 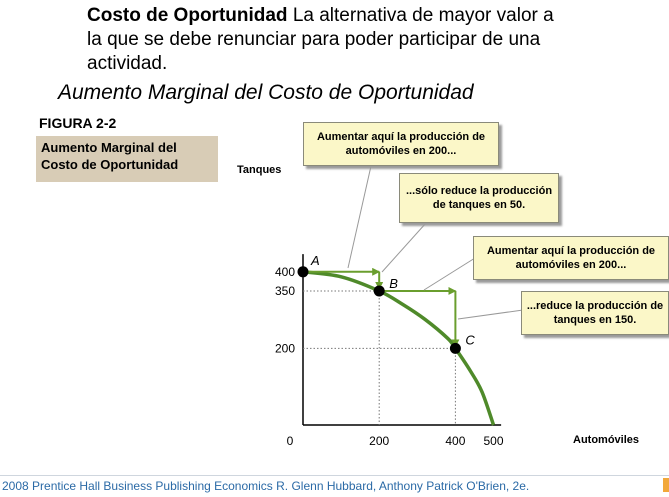 I want to click on y-tick-label-200: 200, so click(x=285, y=348).